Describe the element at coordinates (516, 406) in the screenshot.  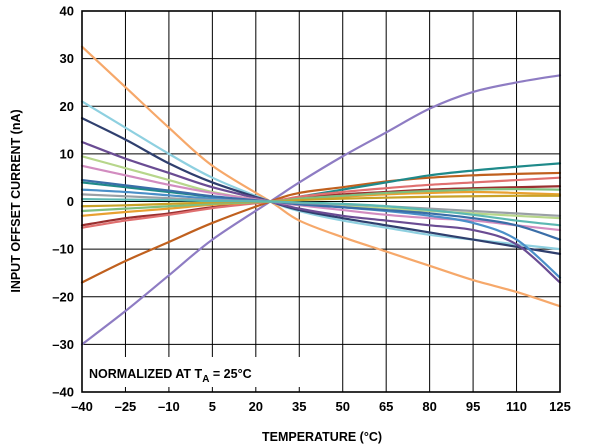
I see `x-tick-label: 110` at that location.